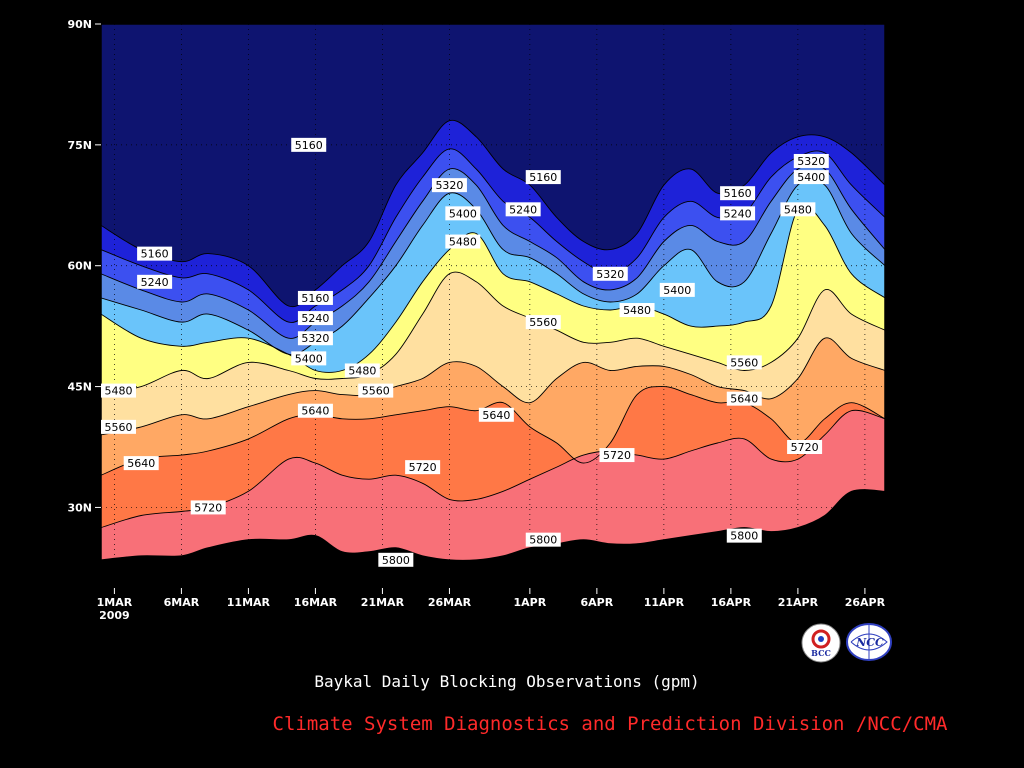 This screenshot has height=768, width=1024. What do you see at coordinates (865, 602) in the screenshot?
I see `x-tick-label: 26APR` at bounding box center [865, 602].